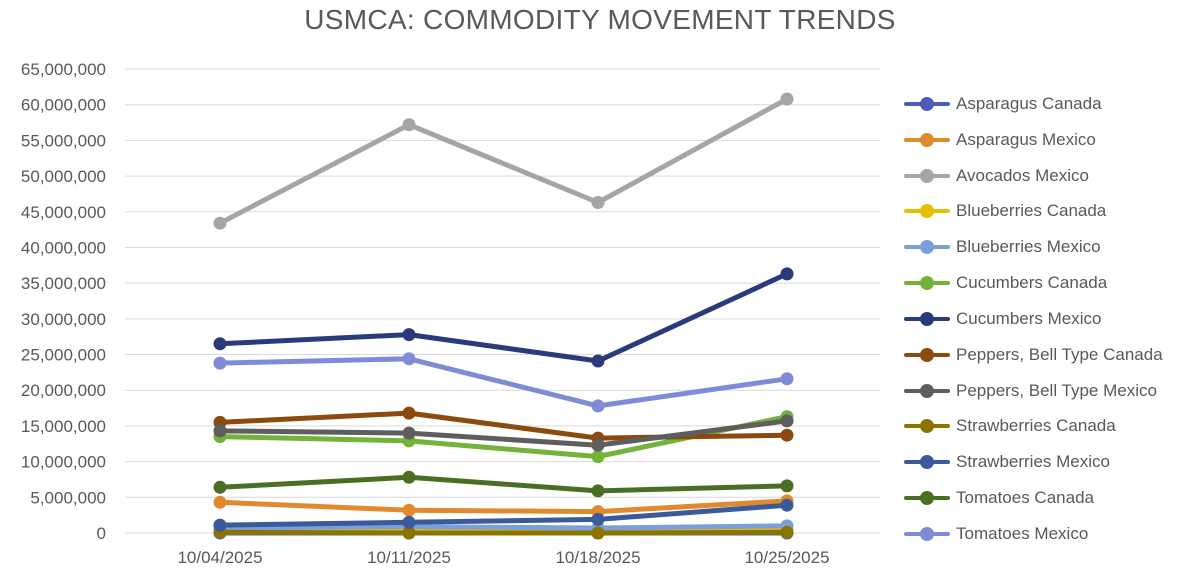 This screenshot has width=1200, height=571. Describe the element at coordinates (1031, 211) in the screenshot. I see `legend-label: Blueberries Canada` at that location.